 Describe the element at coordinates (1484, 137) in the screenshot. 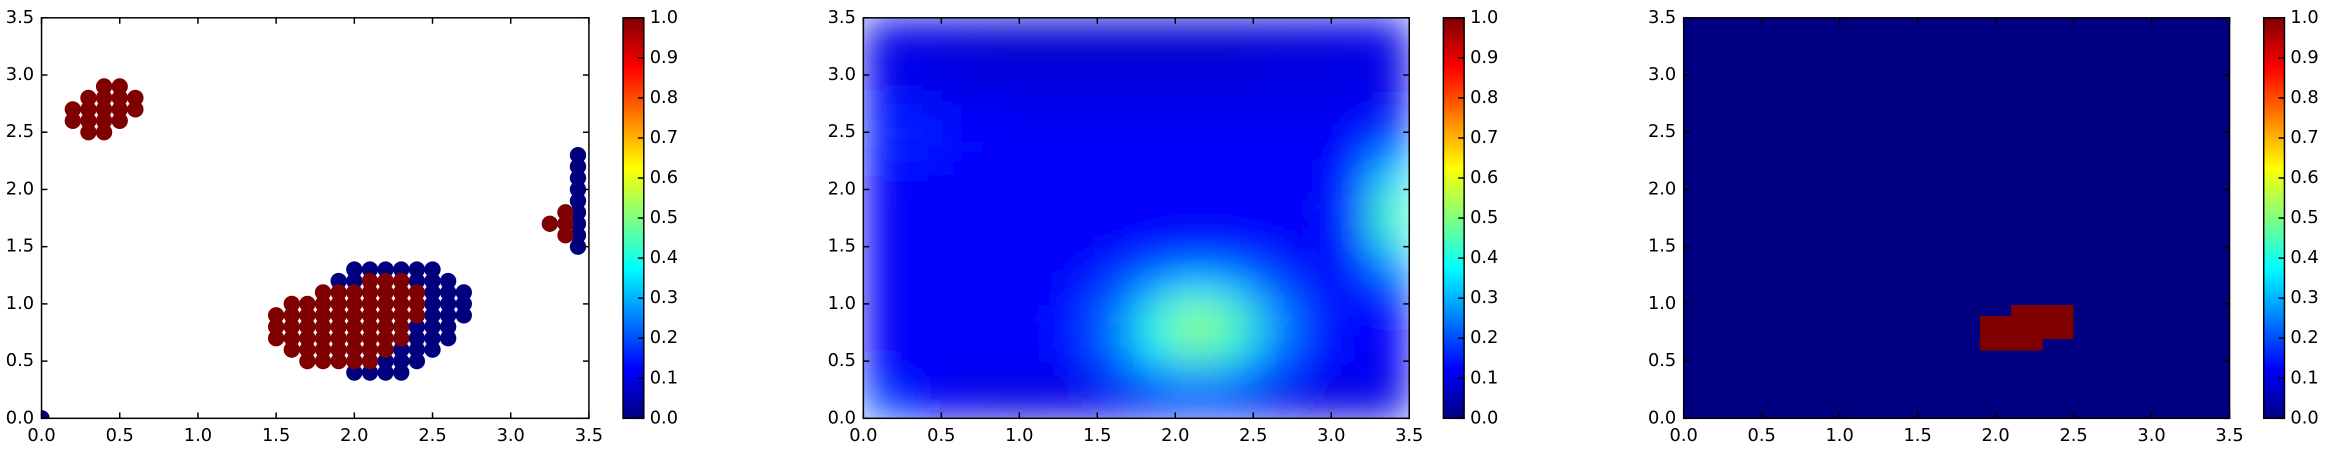

I see `colorbar-tick-label: 0.7` at that location.